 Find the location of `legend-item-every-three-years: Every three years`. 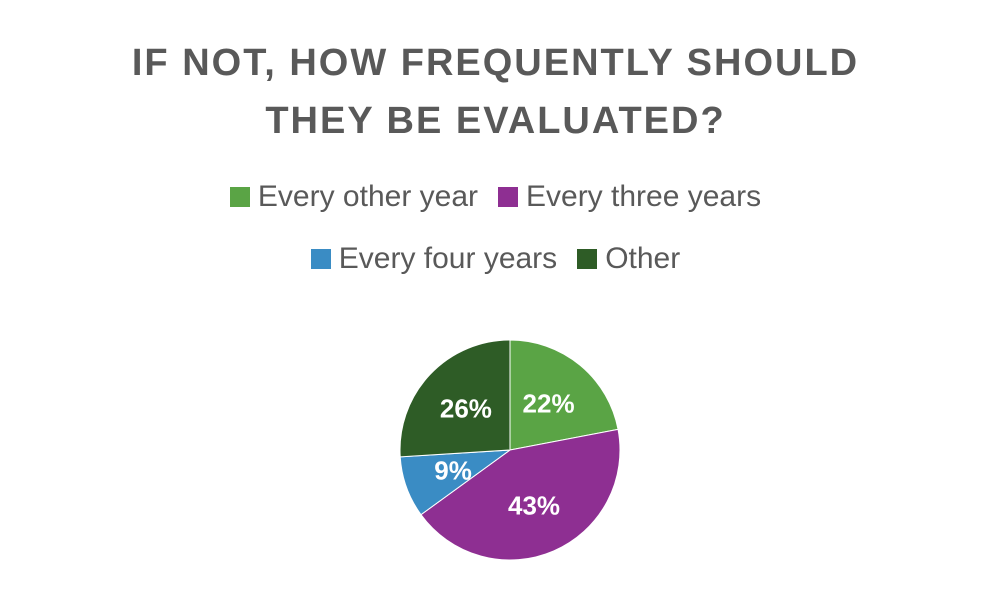

legend-item-every-three-years: Every three years is located at coordinates (629, 197).